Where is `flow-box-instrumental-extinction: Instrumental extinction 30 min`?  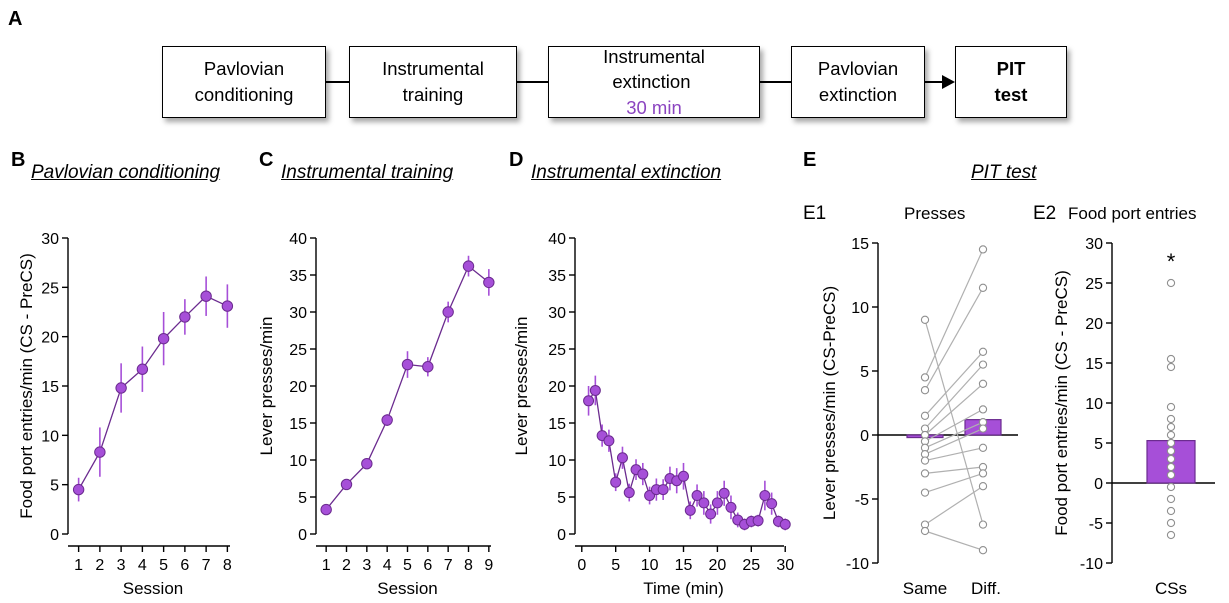
flow-box-instrumental-extinction: Instrumental extinction 30 min is located at coordinates (654, 82).